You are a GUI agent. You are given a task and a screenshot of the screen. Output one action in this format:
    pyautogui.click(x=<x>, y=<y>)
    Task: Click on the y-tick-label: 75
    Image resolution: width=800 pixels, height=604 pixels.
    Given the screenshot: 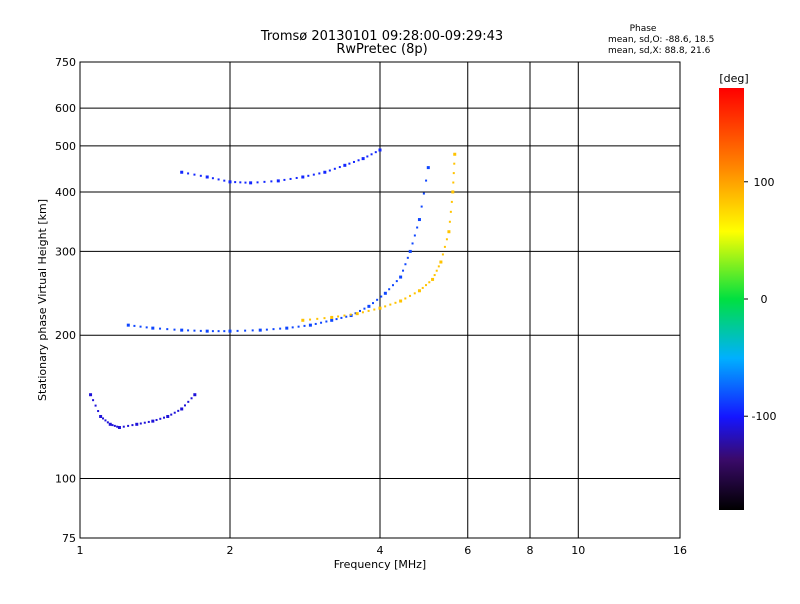 What is the action you would take?
    pyautogui.click(x=69, y=538)
    